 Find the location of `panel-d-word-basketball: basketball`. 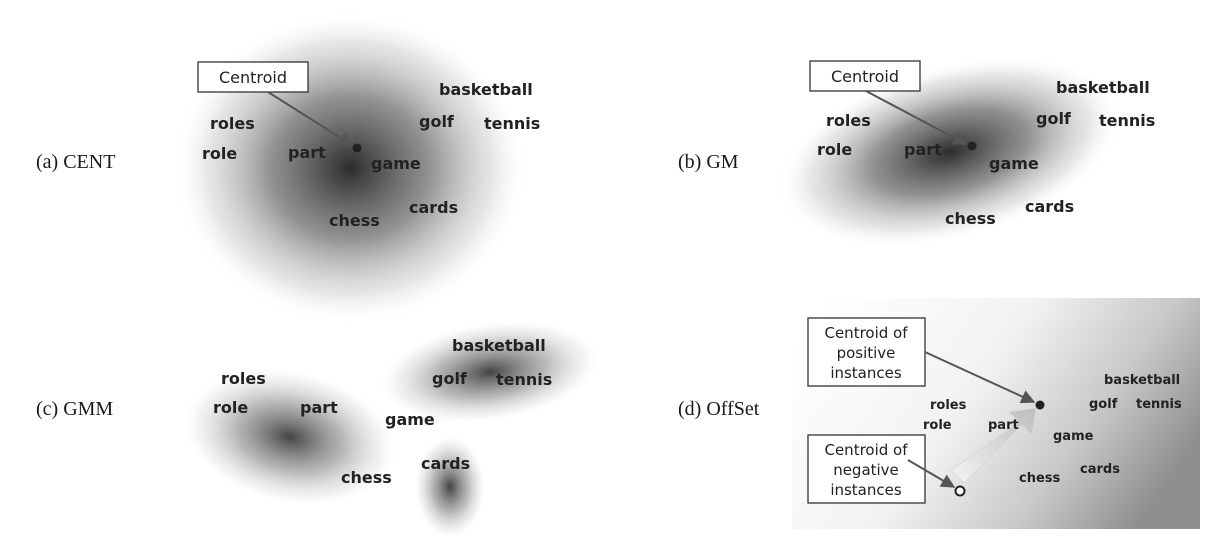

panel-d-word-basketball: basketball is located at coordinates (1142, 380).